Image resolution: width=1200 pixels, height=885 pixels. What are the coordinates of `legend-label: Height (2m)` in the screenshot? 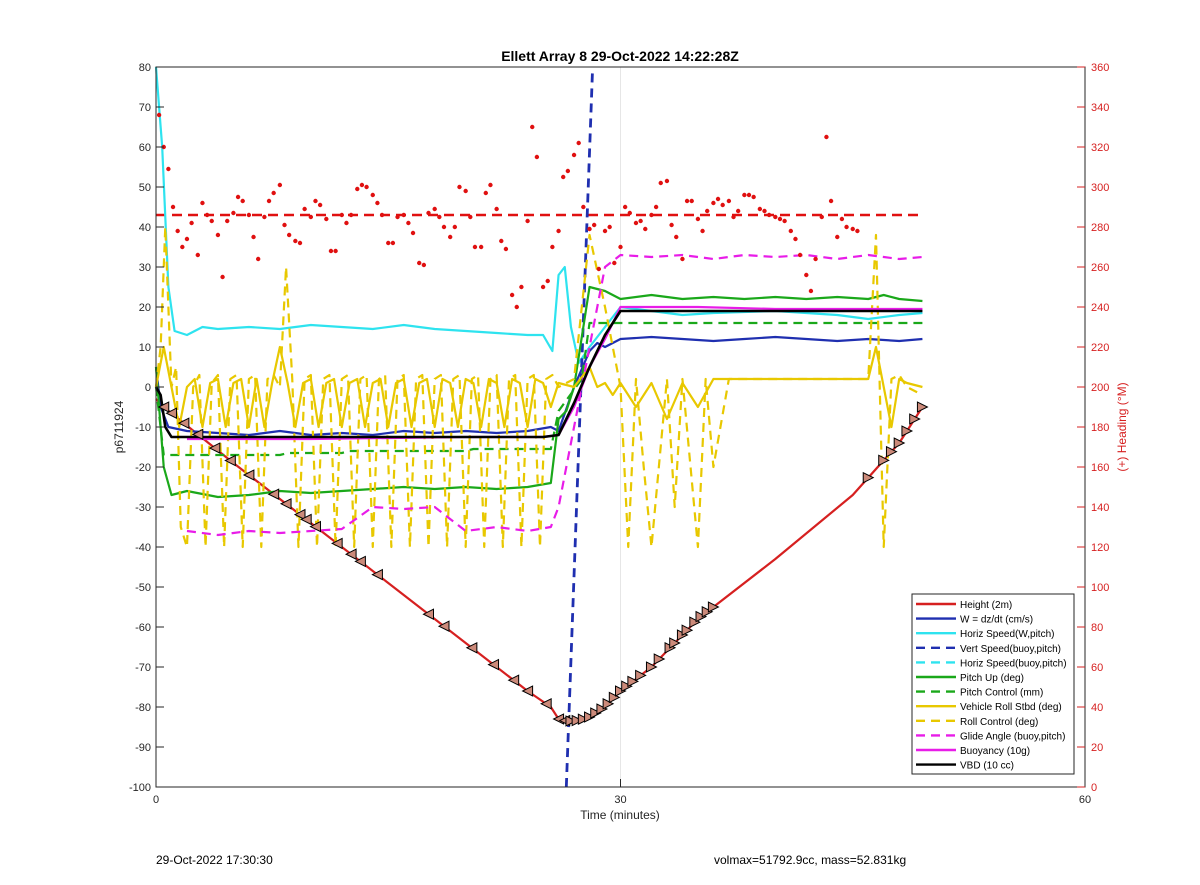 It's located at (986, 605).